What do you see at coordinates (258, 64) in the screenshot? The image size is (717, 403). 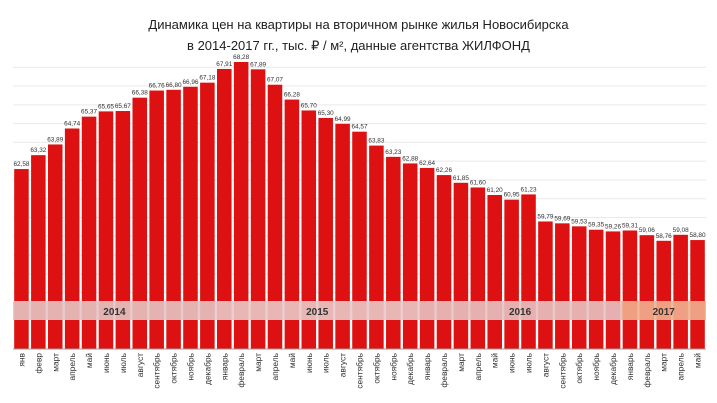 I see `value-label: 67,89` at bounding box center [258, 64].